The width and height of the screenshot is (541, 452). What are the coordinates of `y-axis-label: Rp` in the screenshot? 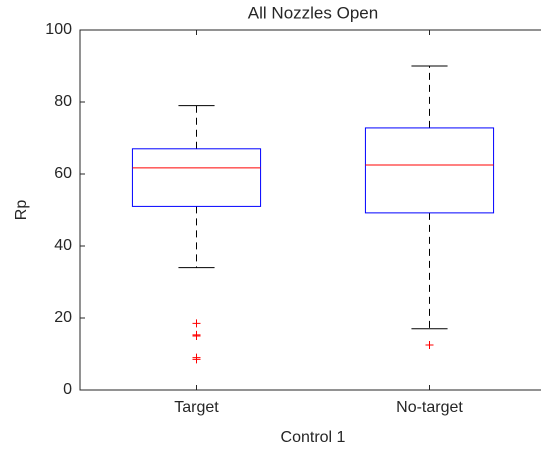 It's located at (21, 210).